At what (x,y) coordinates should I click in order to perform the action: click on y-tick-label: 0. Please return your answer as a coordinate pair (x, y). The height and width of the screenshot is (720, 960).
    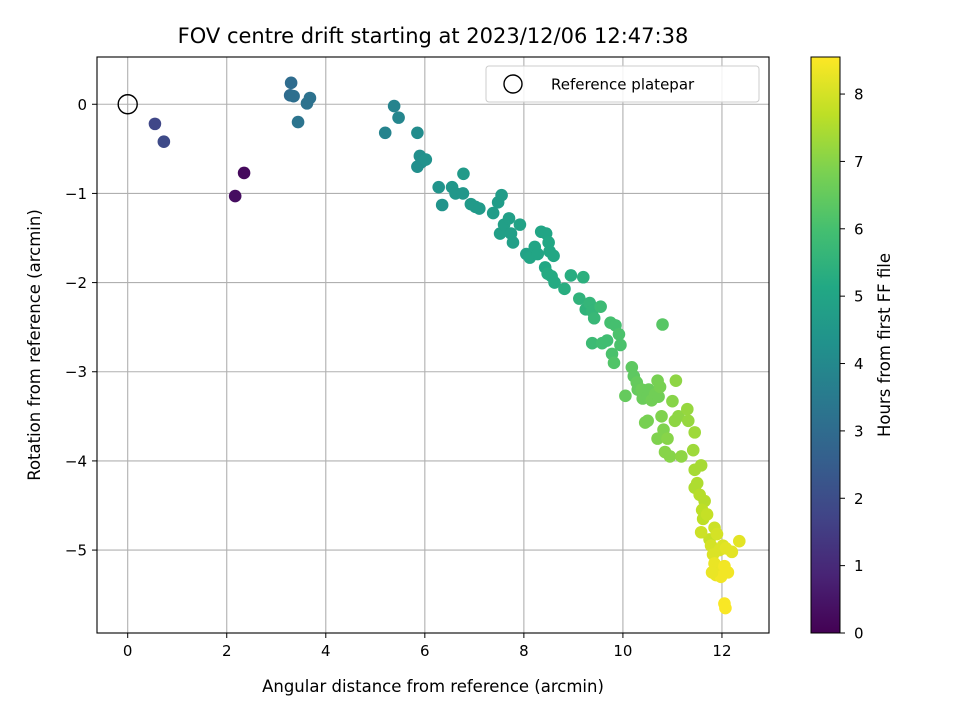
    Looking at the image, I should click on (82, 105).